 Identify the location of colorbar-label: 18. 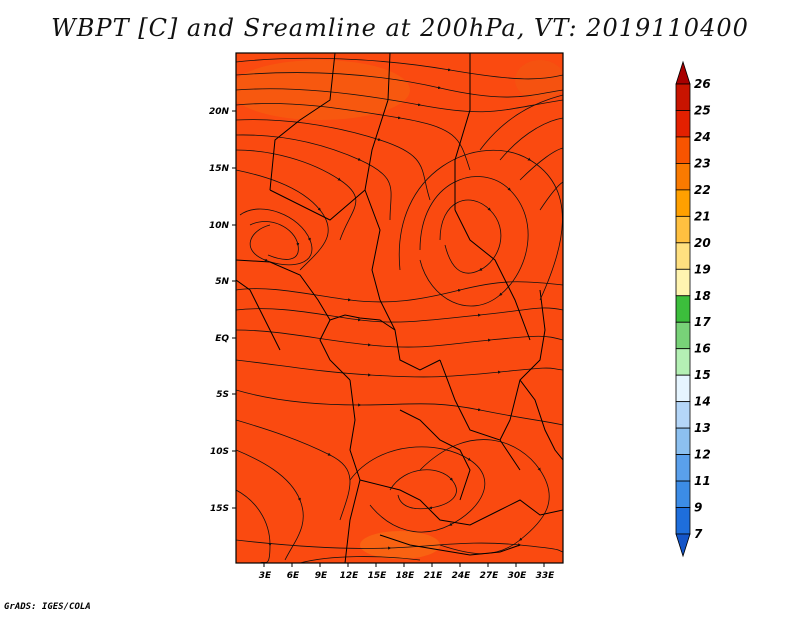
(702, 296).